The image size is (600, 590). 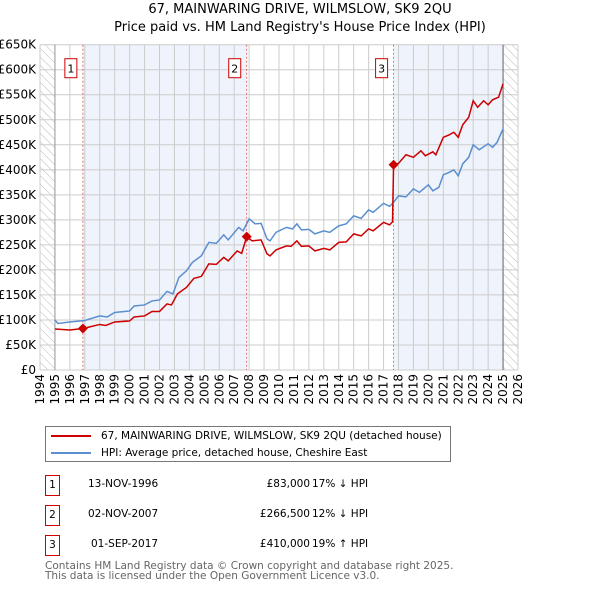 I want to click on sale-hpi-diff: 17% ↓ HPI, so click(x=340, y=484).